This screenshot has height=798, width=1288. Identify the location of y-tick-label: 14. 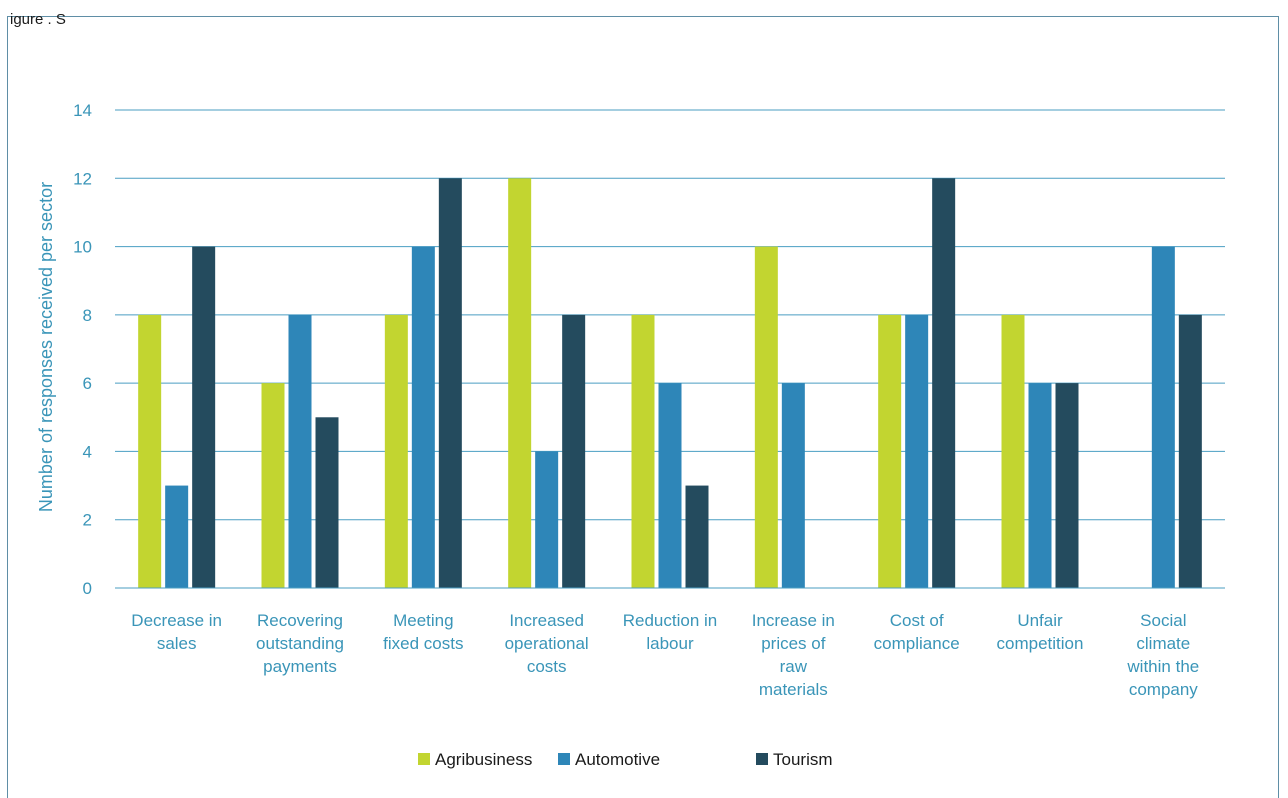
(82, 110).